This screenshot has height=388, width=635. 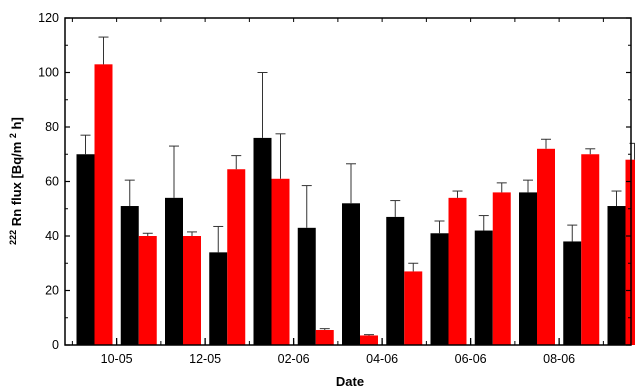 What do you see at coordinates (16, 123) in the screenshot?
I see `y-axis-title-tail: h]` at bounding box center [16, 123].